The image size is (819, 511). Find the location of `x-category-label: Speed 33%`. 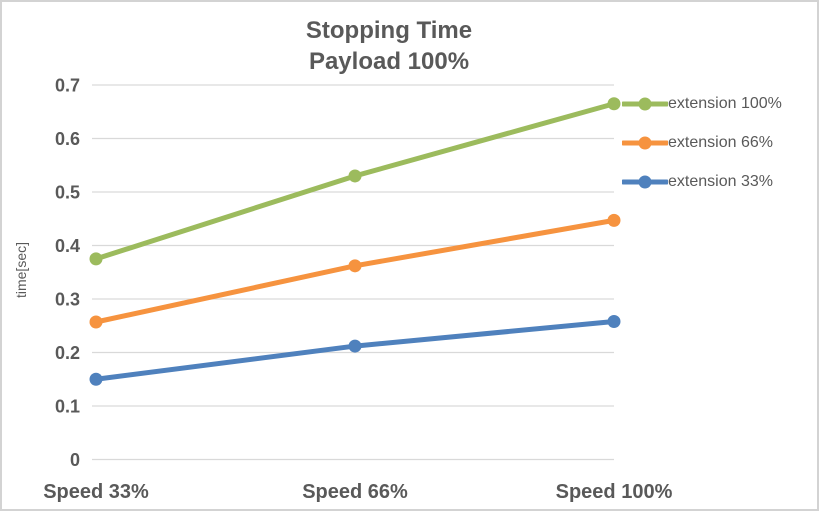

x-category-label: Speed 33% is located at coordinates (96, 492).